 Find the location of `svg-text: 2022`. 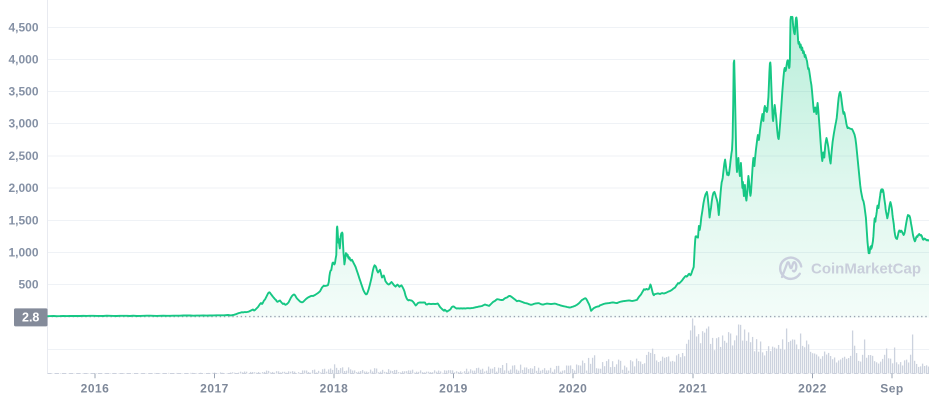

svg-text: 2022 is located at coordinates (812, 389).